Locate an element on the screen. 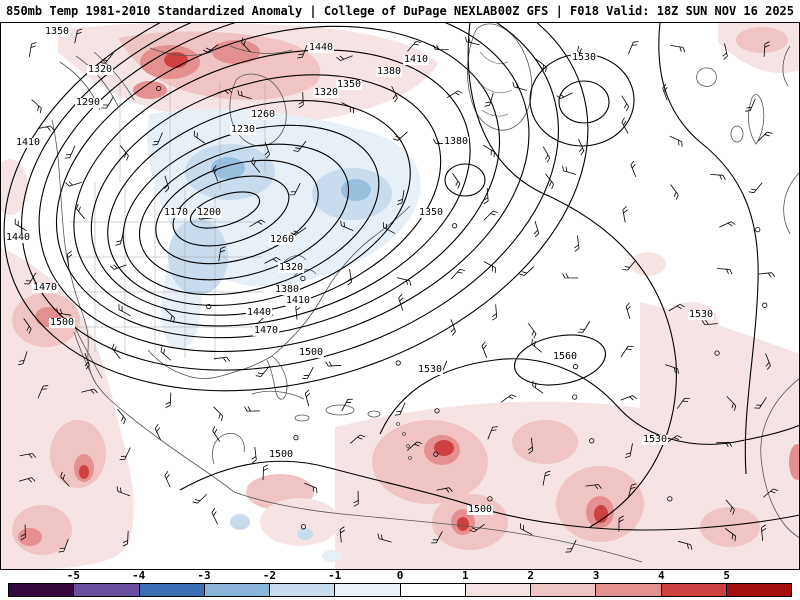  colorbar-tick: 5 is located at coordinates (726, 575).